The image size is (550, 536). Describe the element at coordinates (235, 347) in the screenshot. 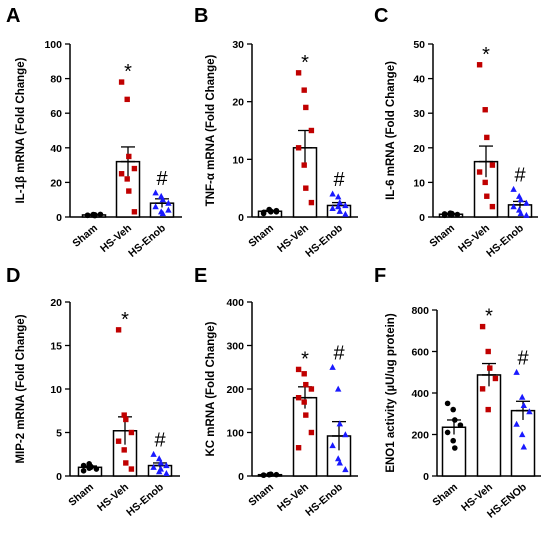

I see `y-tick-label: 300` at that location.